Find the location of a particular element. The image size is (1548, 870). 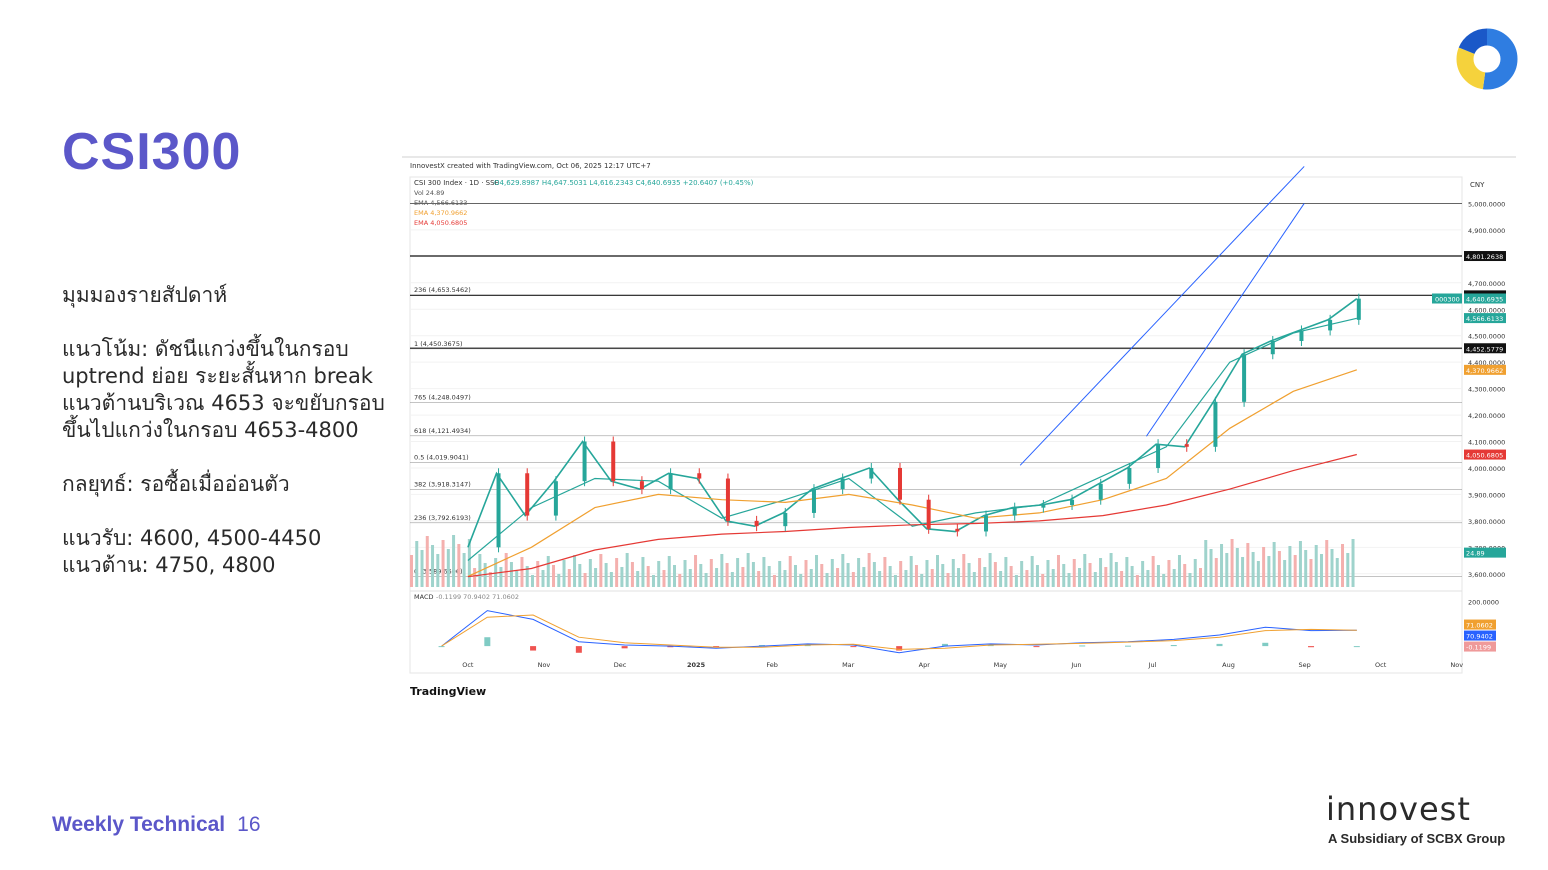

price-badge-label: 4,640.6935 is located at coordinates (1484, 299).